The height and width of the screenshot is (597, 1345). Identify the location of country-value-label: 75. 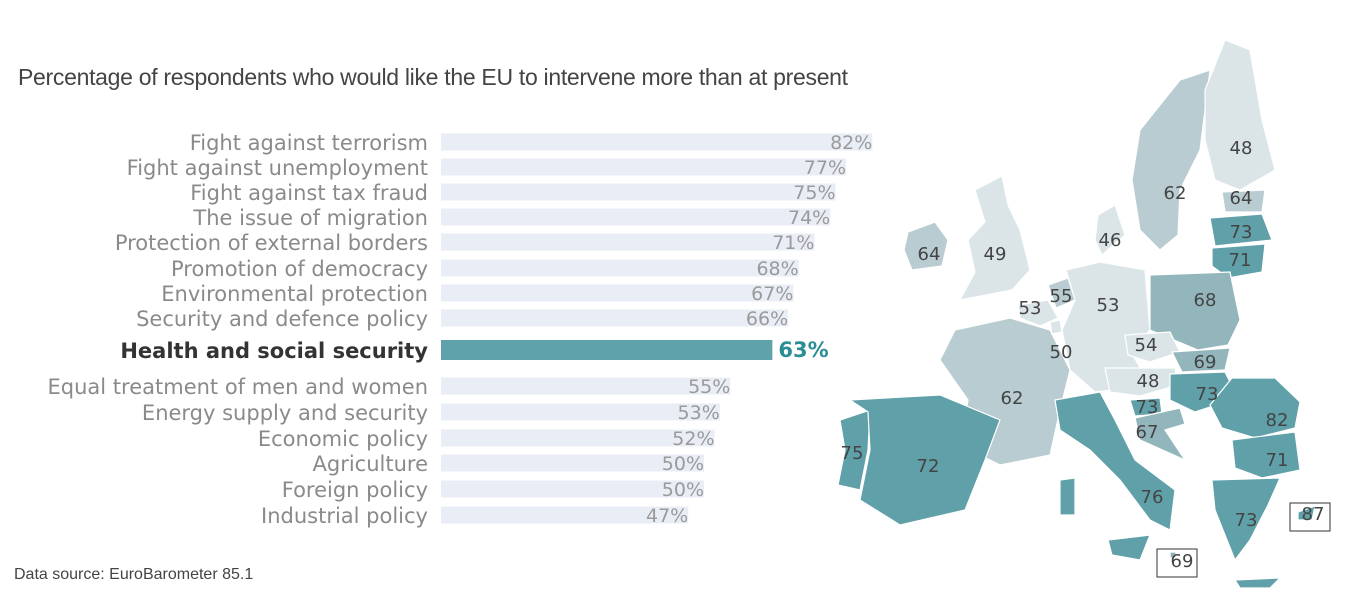
(852, 453).